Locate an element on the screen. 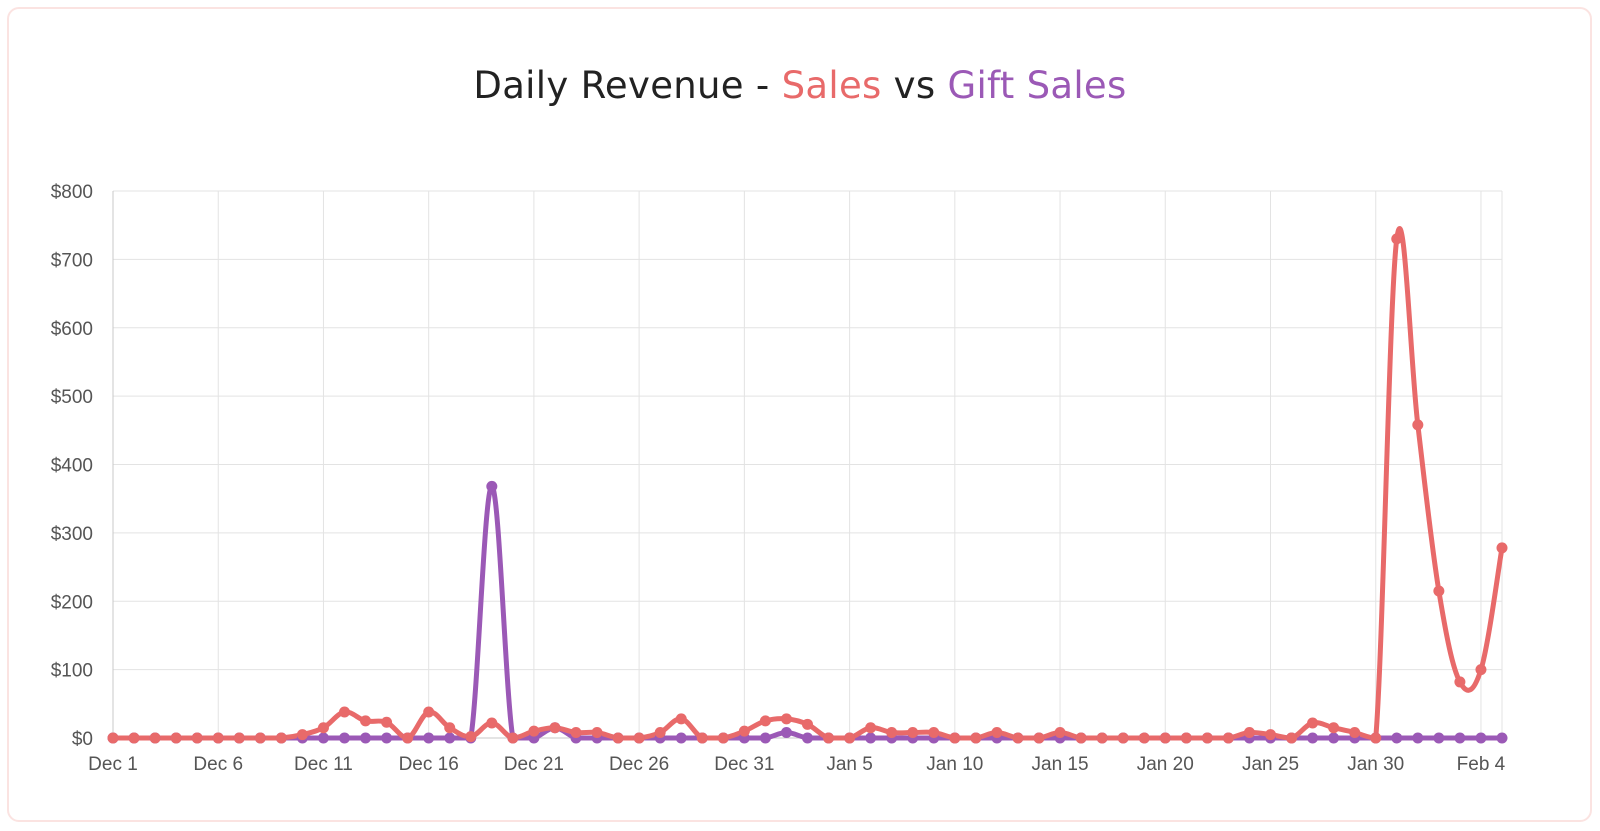 The image size is (1600, 831). x-tick-label: Jan 5 is located at coordinates (849, 764).